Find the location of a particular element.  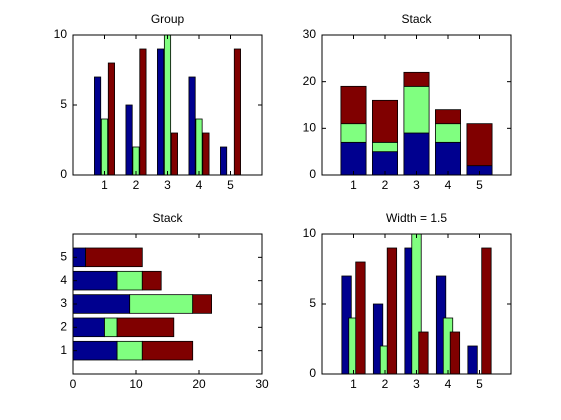

chart-title: Width = 1.5 is located at coordinates (416, 218).